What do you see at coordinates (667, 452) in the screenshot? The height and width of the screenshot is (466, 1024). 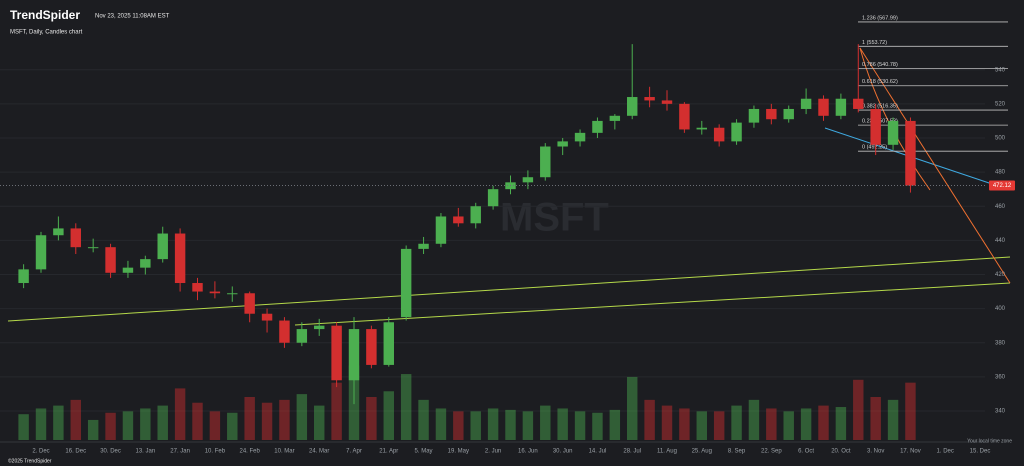 I see `x-tick-label: 11. Aug` at bounding box center [667, 452].